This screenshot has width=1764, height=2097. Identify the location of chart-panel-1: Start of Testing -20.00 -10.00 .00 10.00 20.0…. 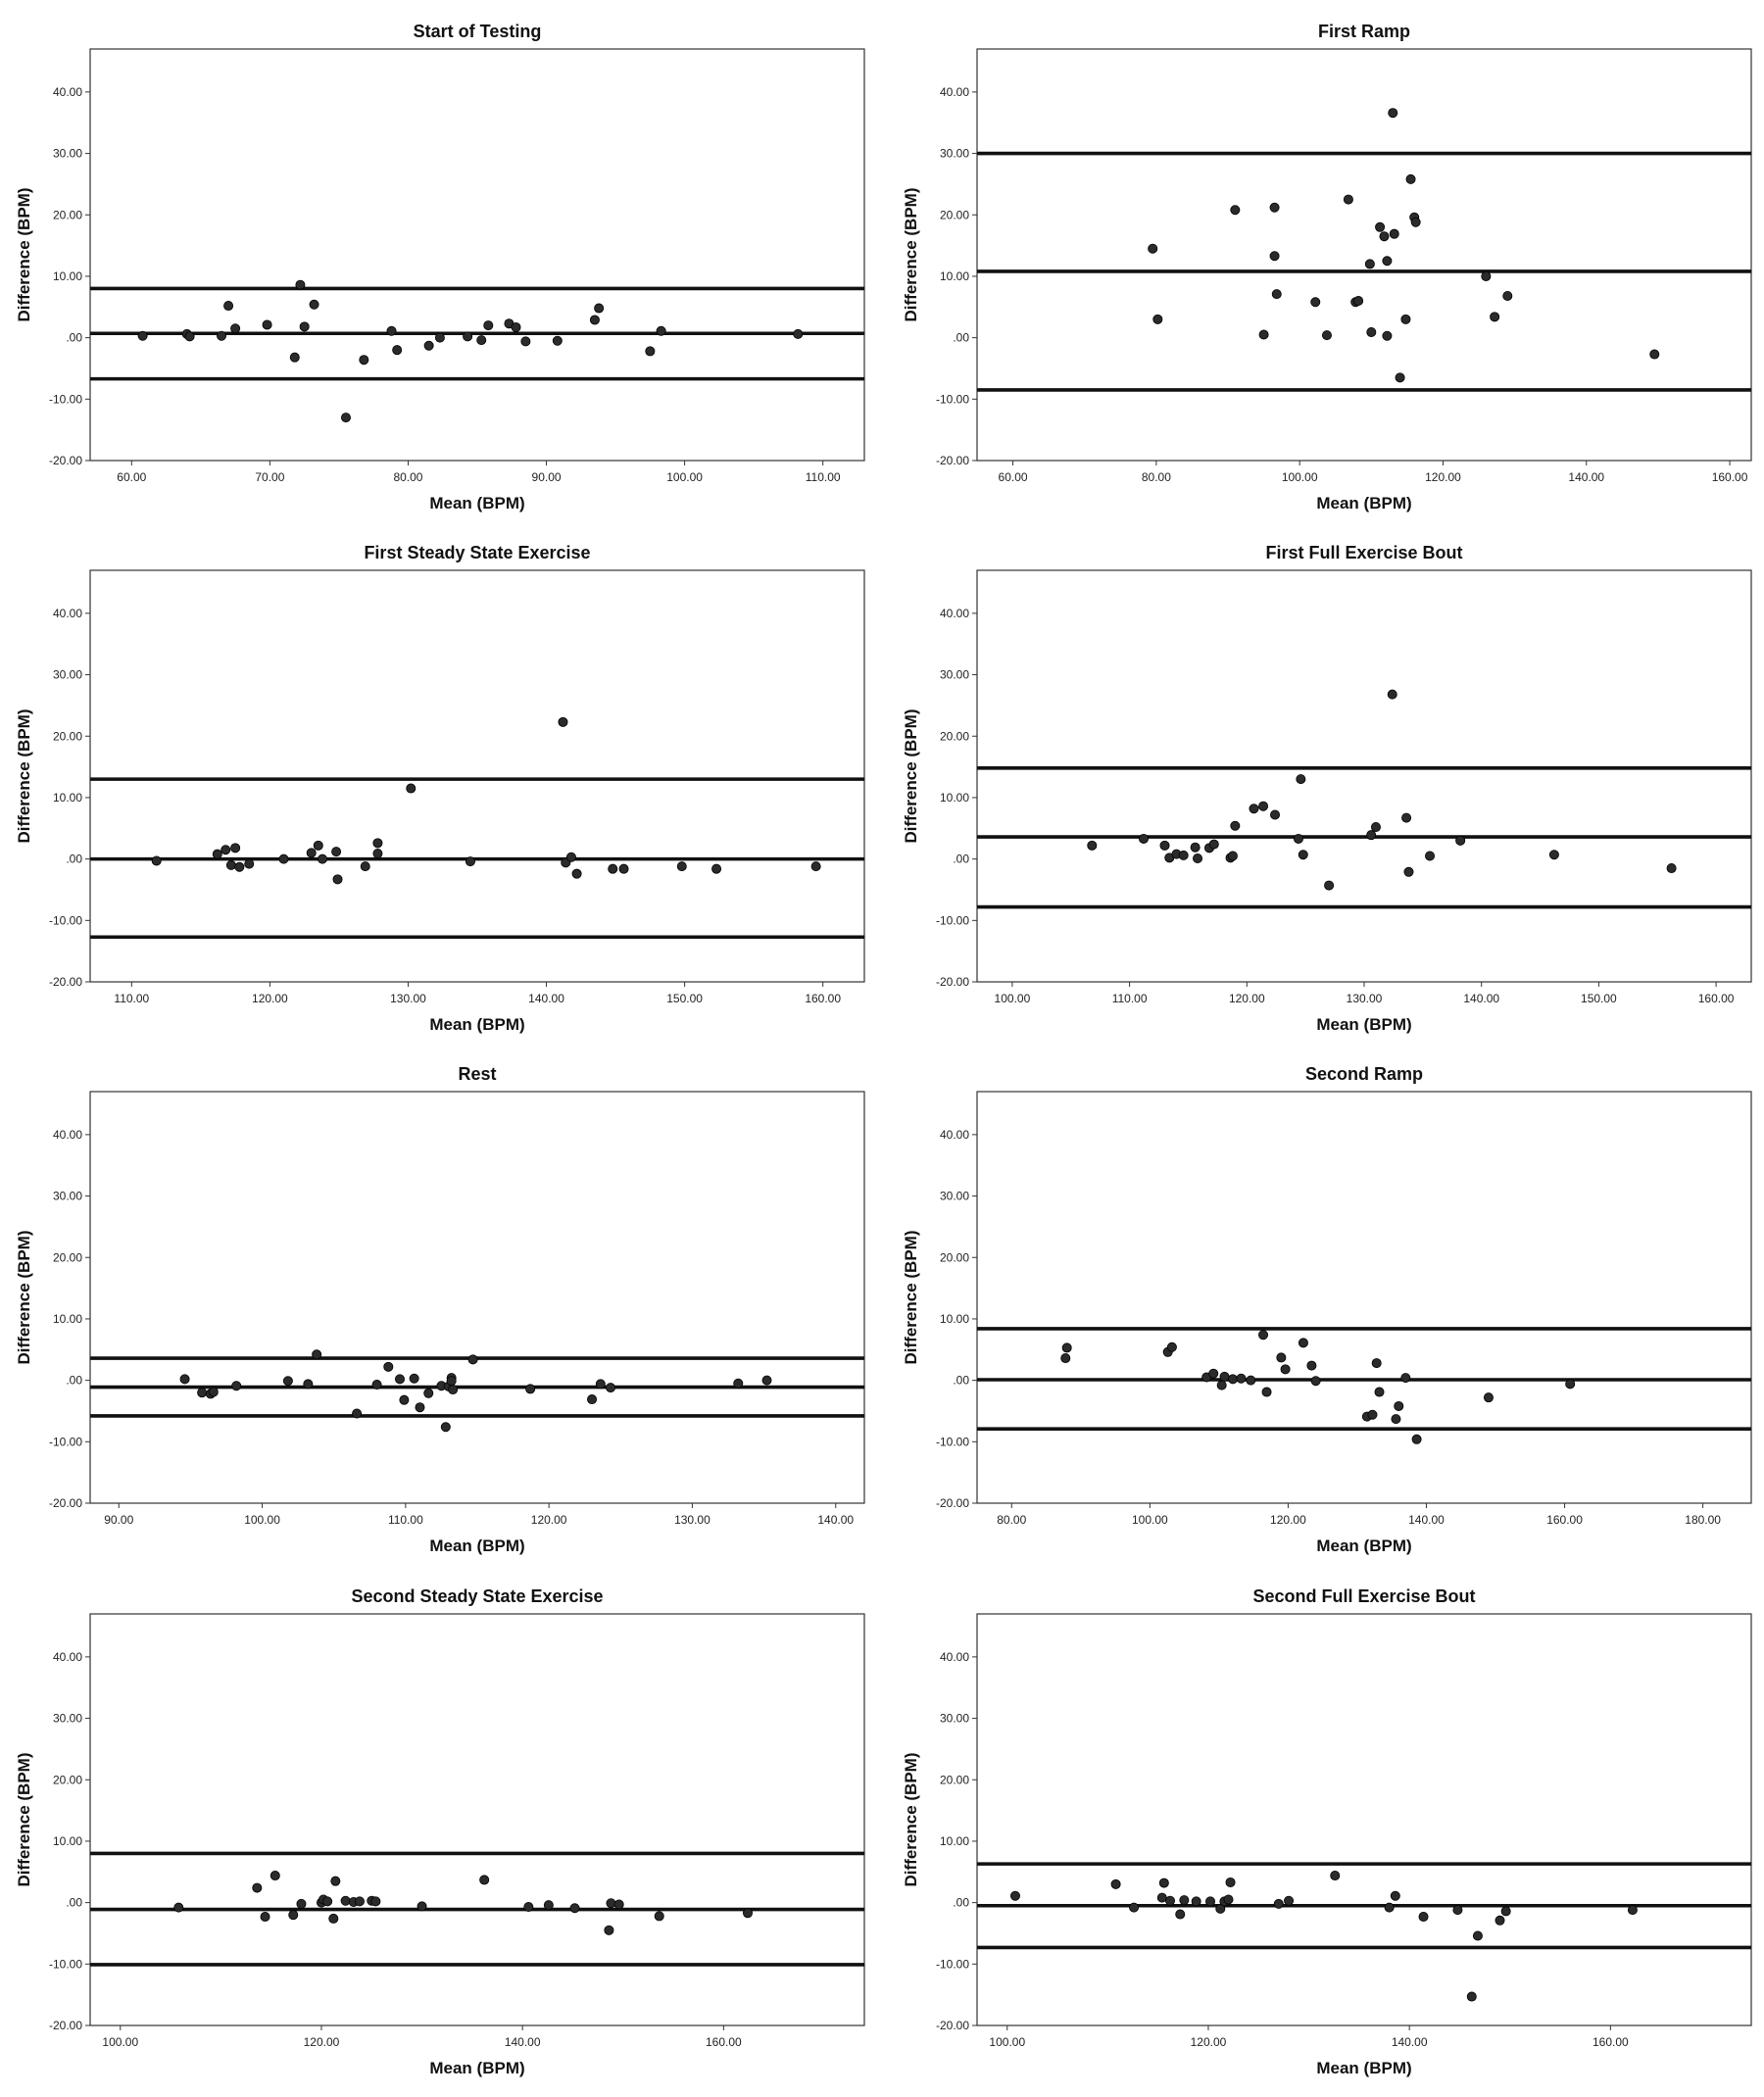
(440, 267).